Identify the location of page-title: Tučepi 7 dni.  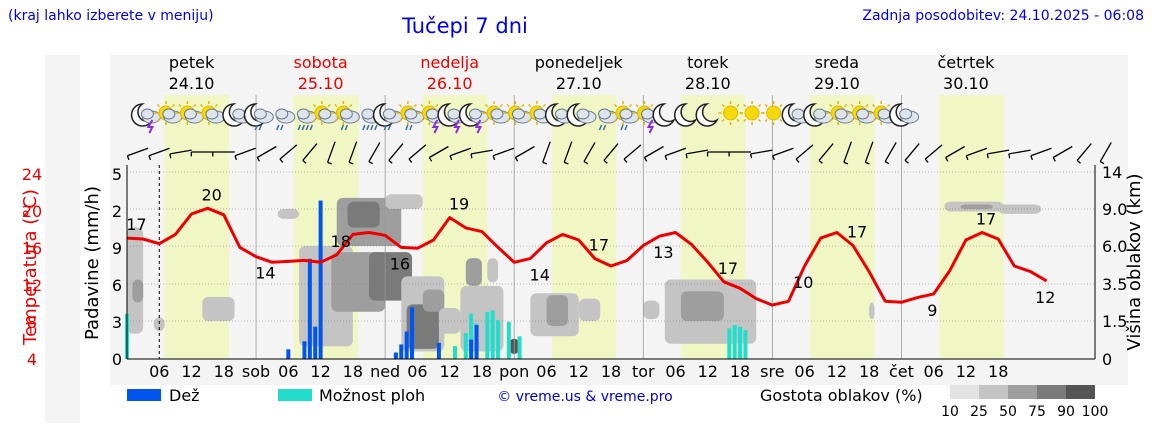
(465, 26).